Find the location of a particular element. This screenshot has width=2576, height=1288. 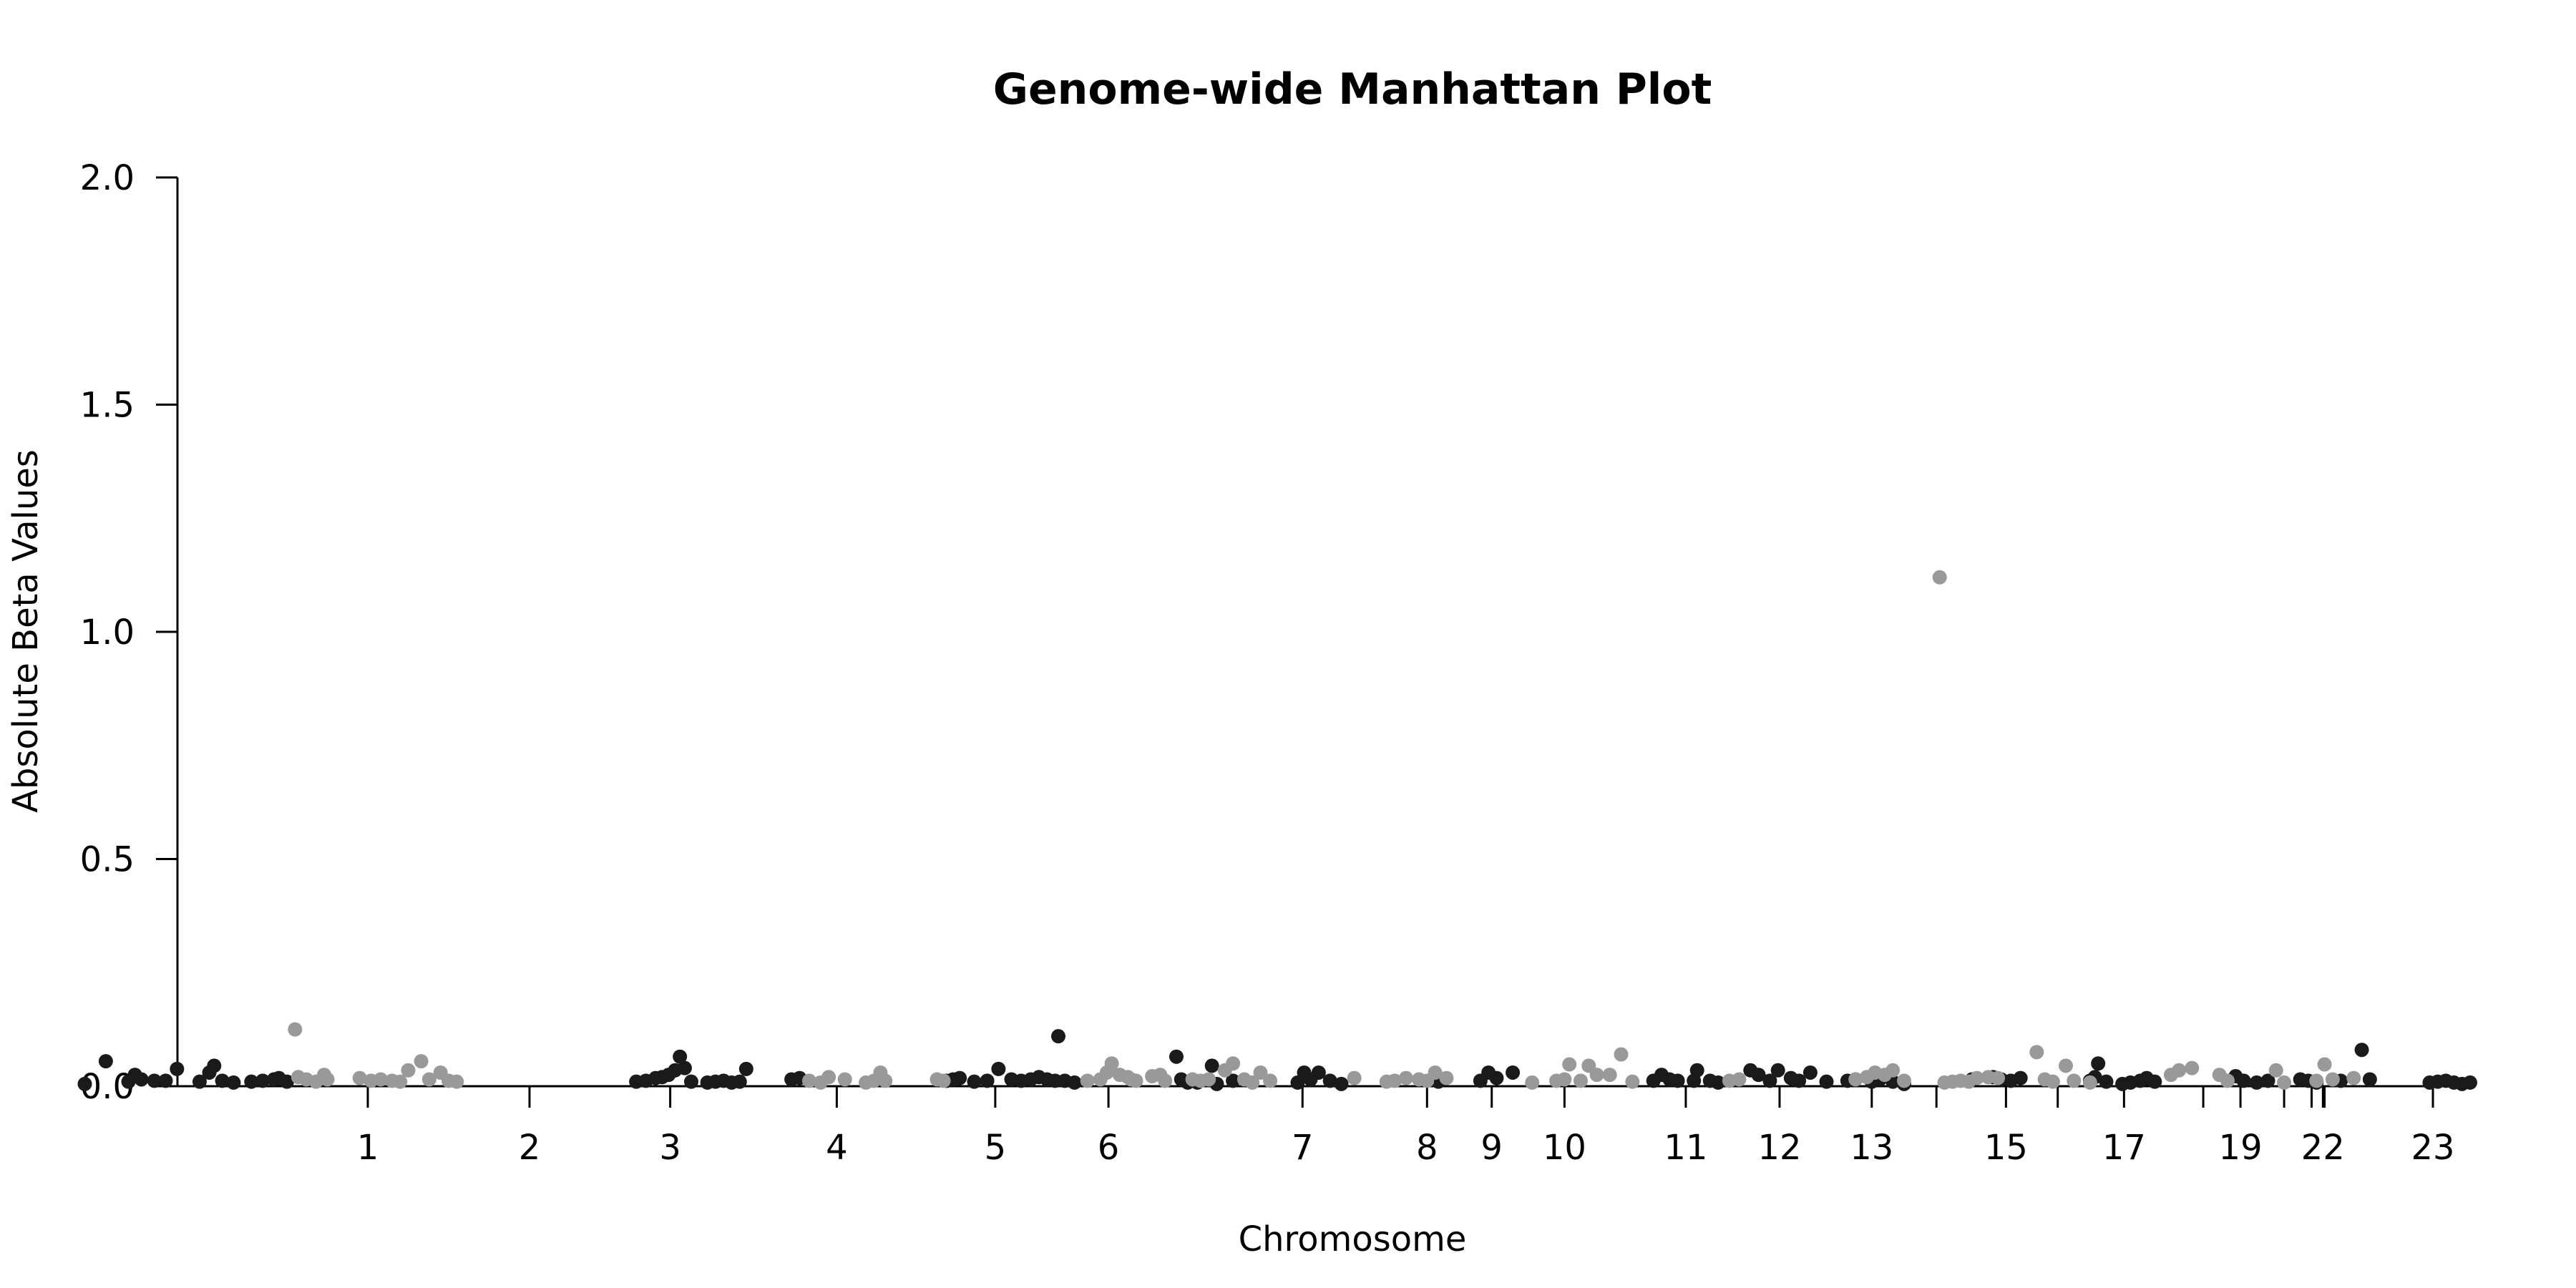

x-tick-label: 4 is located at coordinates (837, 1148).